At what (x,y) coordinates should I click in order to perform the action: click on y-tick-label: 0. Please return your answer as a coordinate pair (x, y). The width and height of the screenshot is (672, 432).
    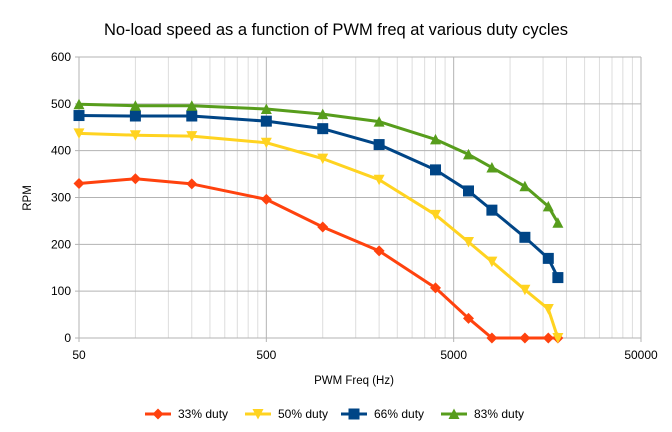
    Looking at the image, I should click on (67, 338).